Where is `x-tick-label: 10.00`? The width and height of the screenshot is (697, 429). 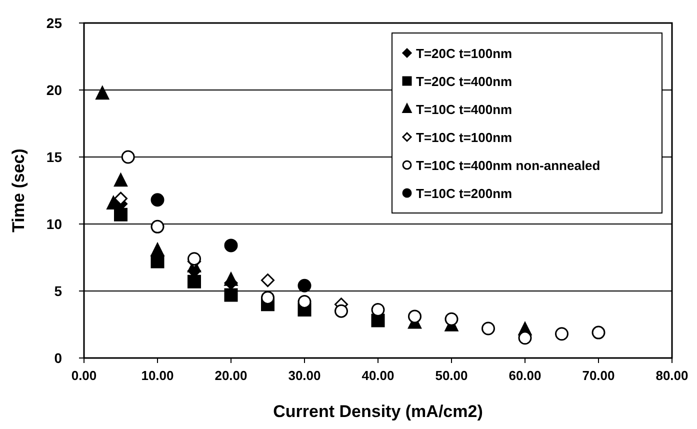 x-tick-label: 10.00 is located at coordinates (157, 375).